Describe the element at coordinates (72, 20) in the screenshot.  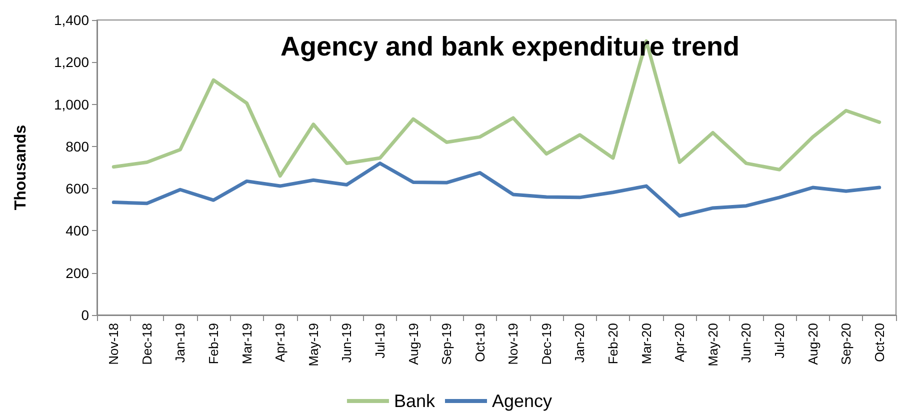
I see `y-tick-label: 1,400` at that location.